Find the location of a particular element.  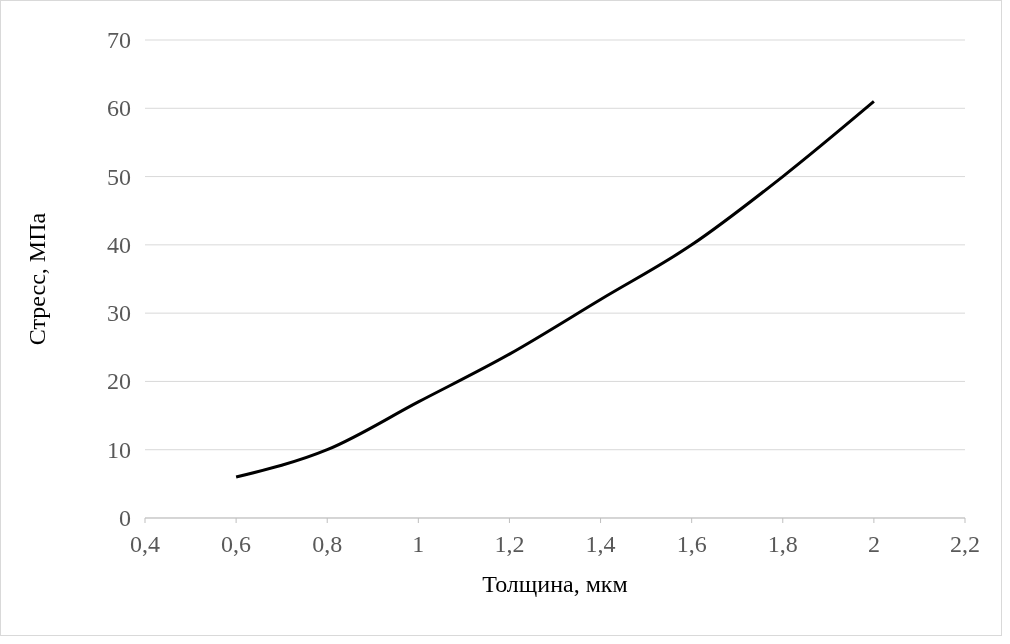

y-tick-label: 70 is located at coordinates (119, 40).